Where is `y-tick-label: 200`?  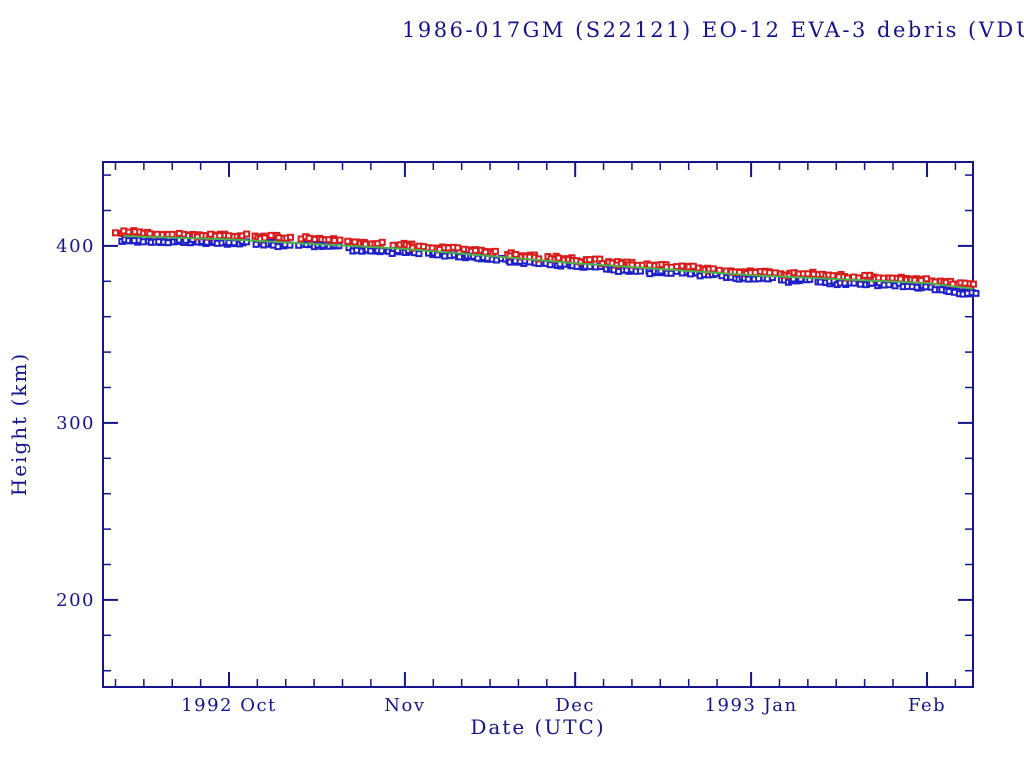 y-tick-label: 200 is located at coordinates (75, 600).